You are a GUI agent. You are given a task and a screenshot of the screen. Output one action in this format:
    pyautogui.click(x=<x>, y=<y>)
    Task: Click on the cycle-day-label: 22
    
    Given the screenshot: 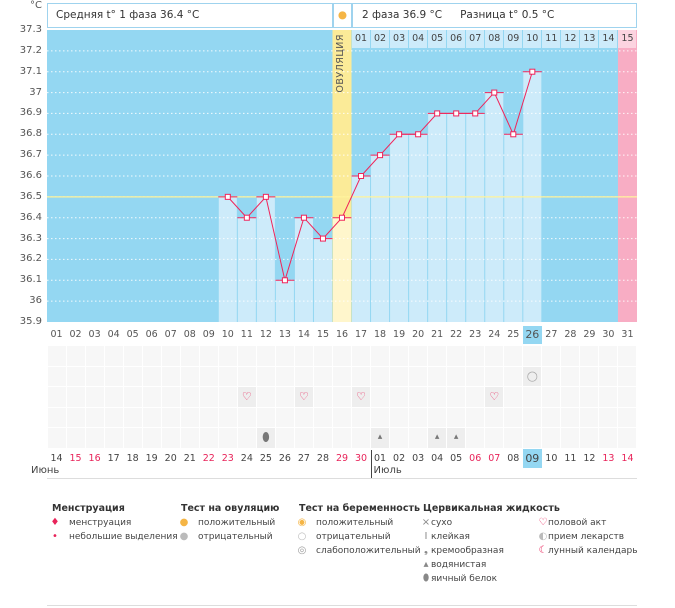 What is the action you would take?
    pyautogui.click(x=456, y=334)
    